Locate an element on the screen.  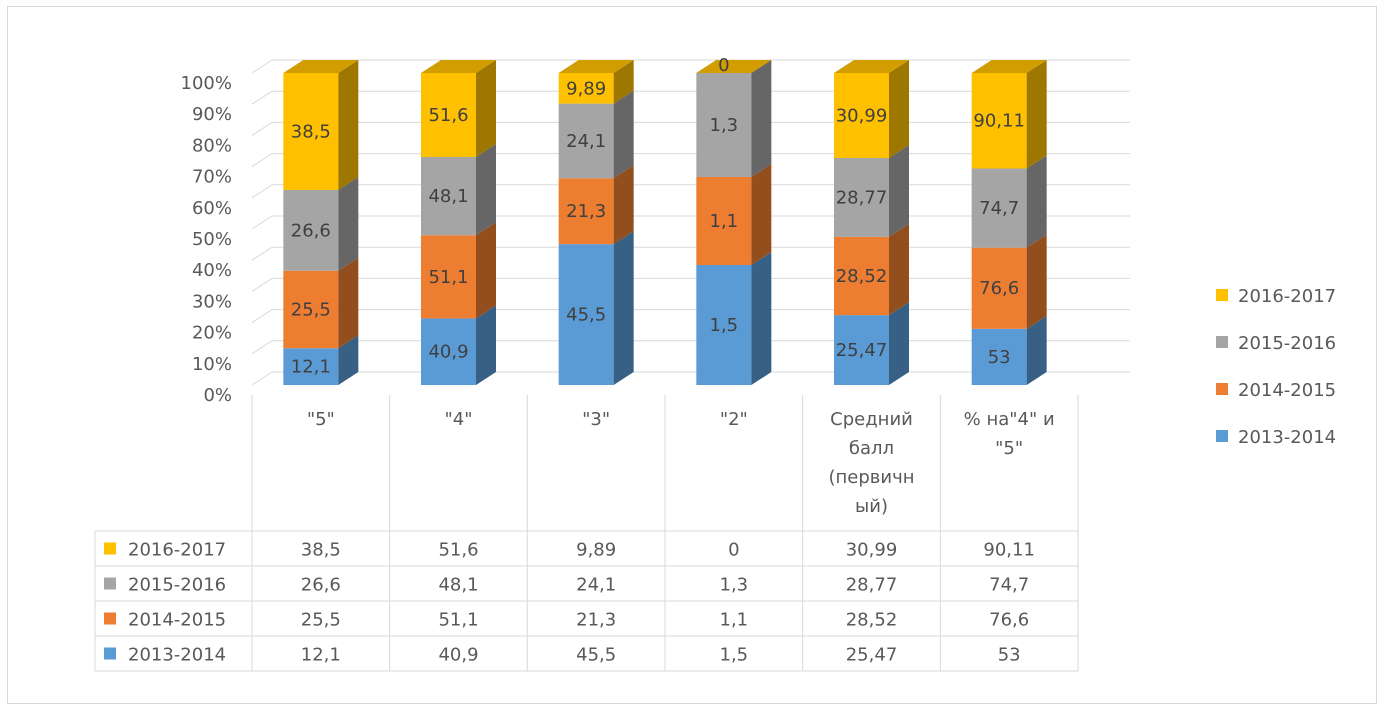
data-label: 9,89 is located at coordinates (586, 88).